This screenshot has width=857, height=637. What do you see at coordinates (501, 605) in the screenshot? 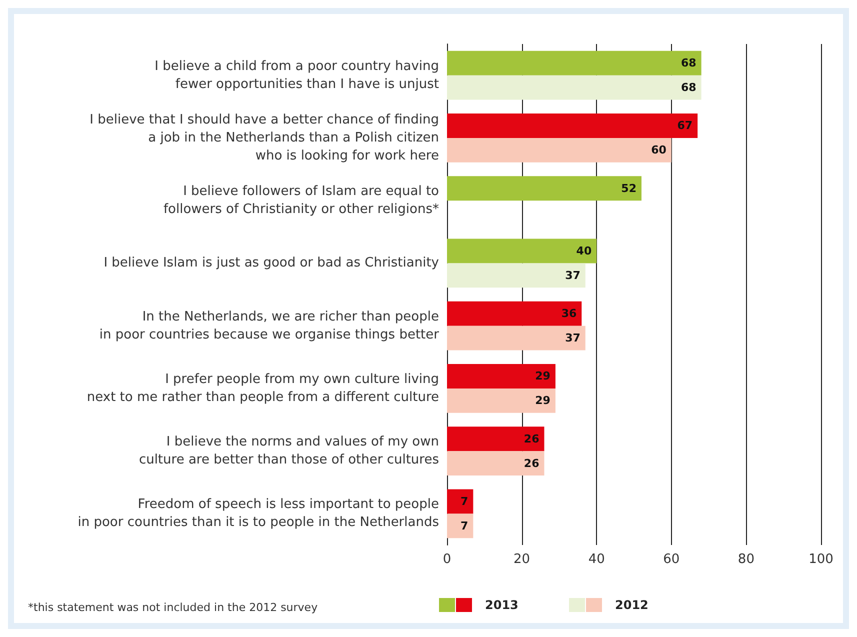
I see `legend-label: 2013` at bounding box center [501, 605].